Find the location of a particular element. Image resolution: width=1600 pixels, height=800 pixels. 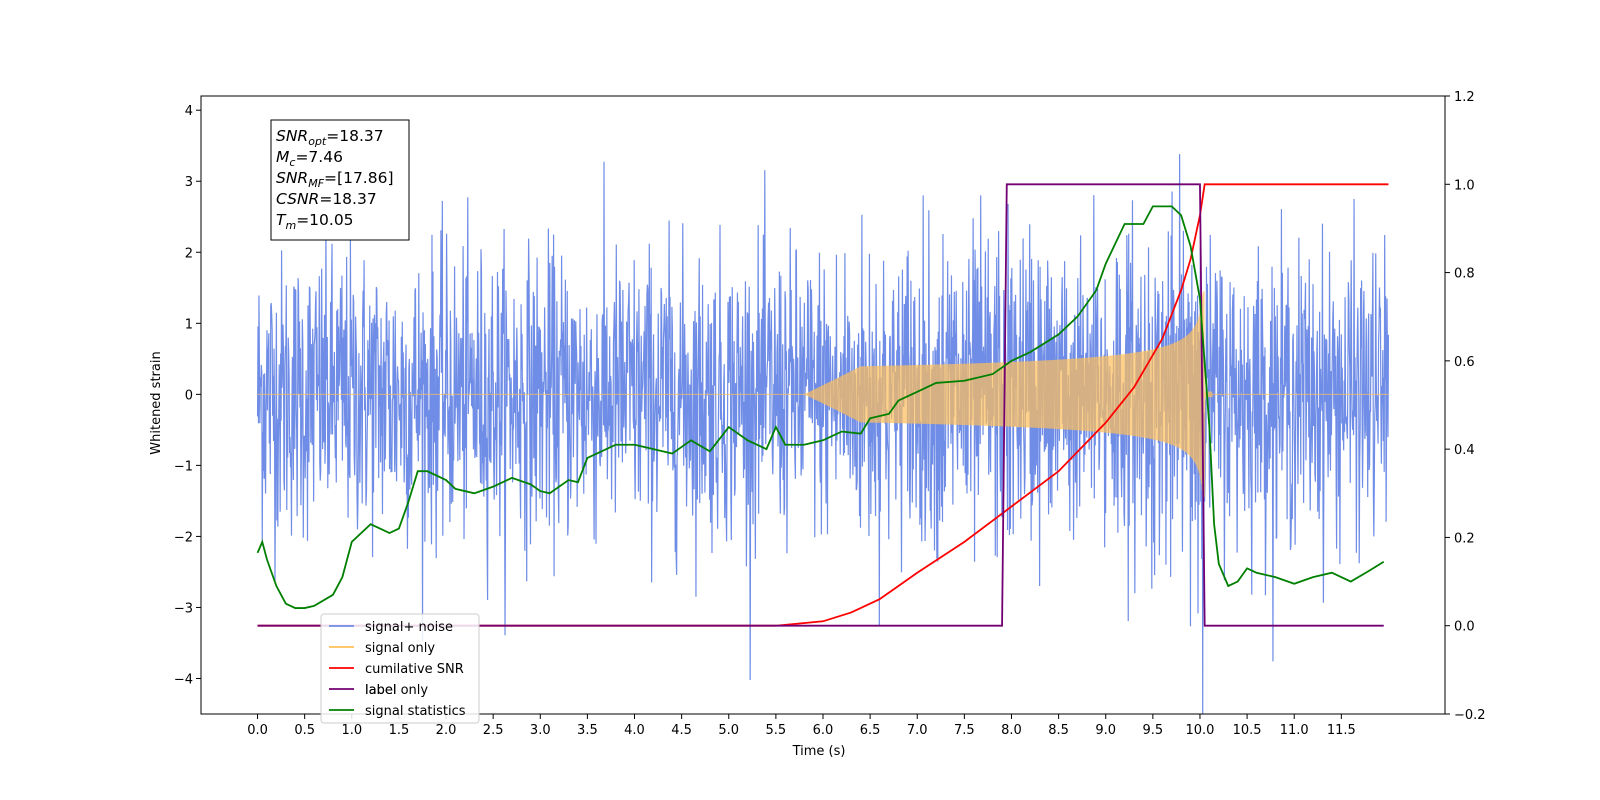

x-tick-label: 3.5 is located at coordinates (587, 730).